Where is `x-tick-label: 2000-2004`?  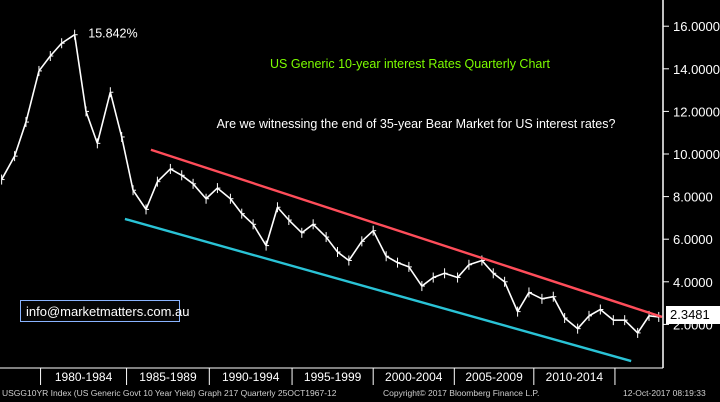
x-tick-label: 2000-2004 is located at coordinates (414, 377).